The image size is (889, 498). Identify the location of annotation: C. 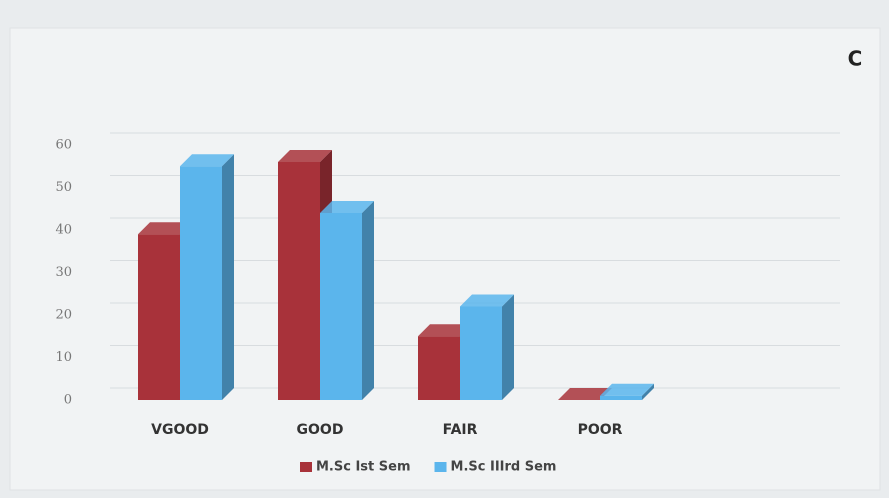
(855, 59).